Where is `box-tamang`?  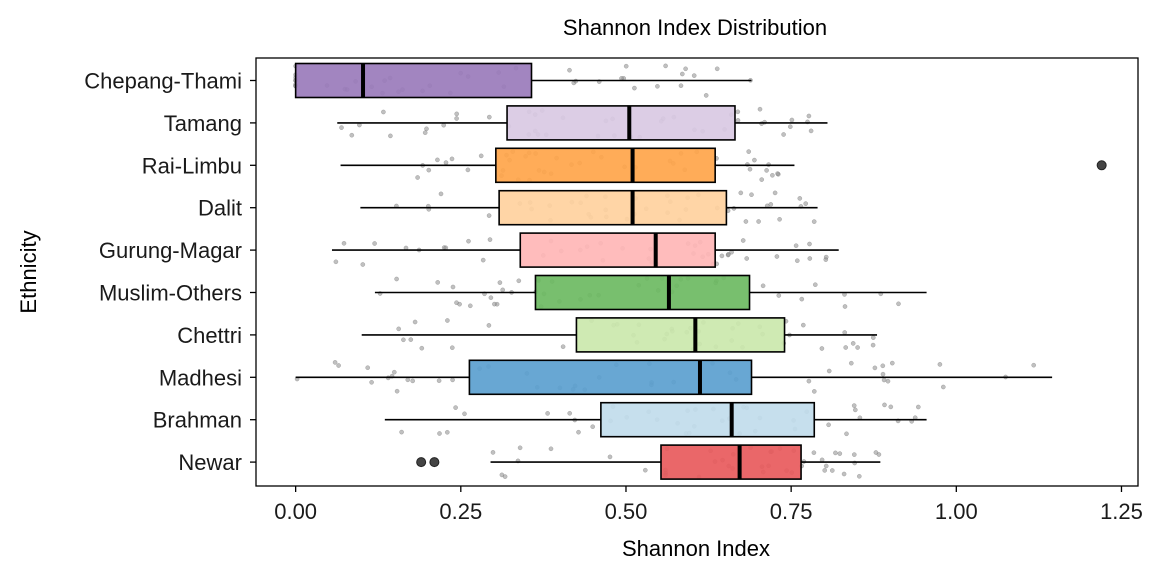
box-tamang is located at coordinates (621, 123).